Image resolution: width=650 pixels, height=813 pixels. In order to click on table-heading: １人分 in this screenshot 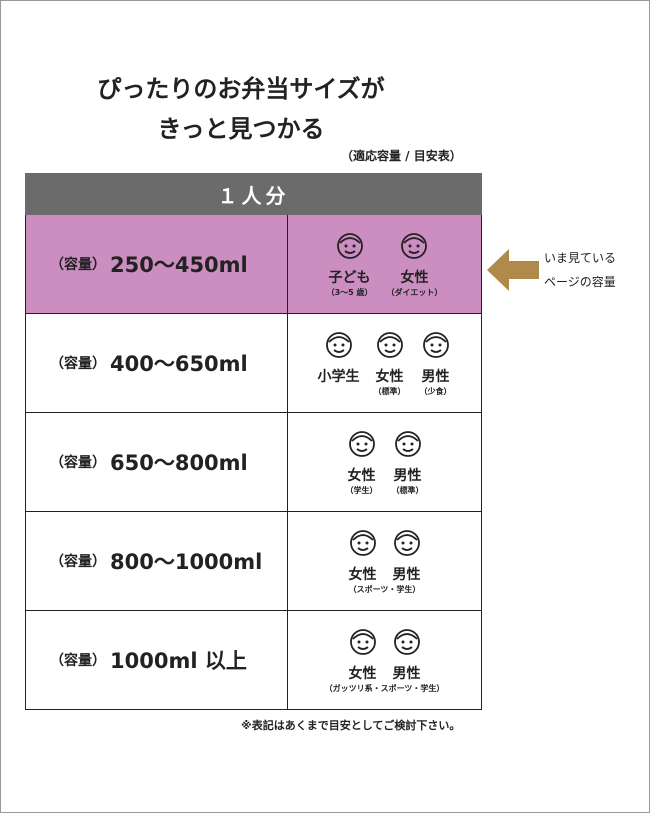, I will do `click(253, 194)`.